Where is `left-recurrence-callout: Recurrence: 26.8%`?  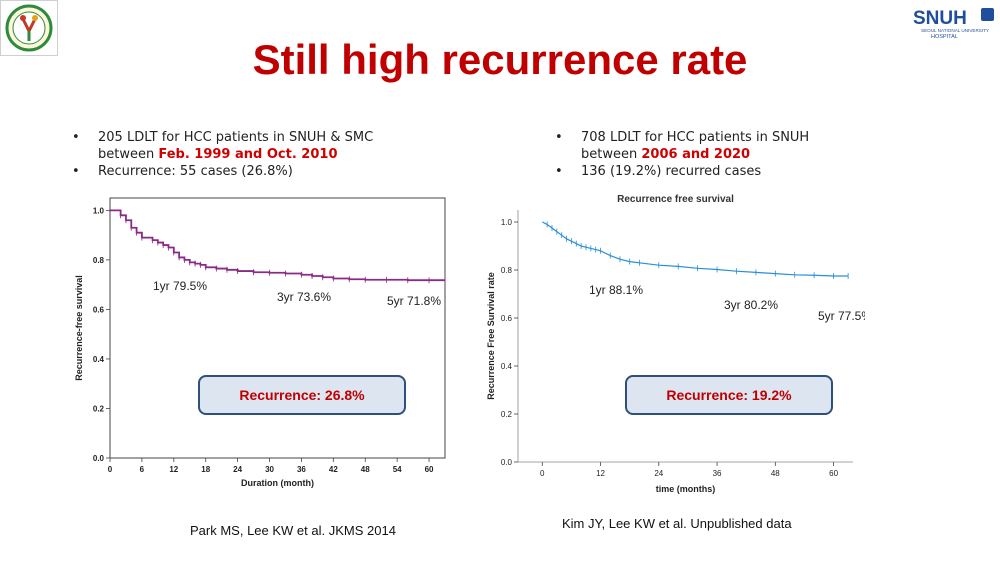
left-recurrence-callout: Recurrence: 26.8% is located at coordinates (302, 395).